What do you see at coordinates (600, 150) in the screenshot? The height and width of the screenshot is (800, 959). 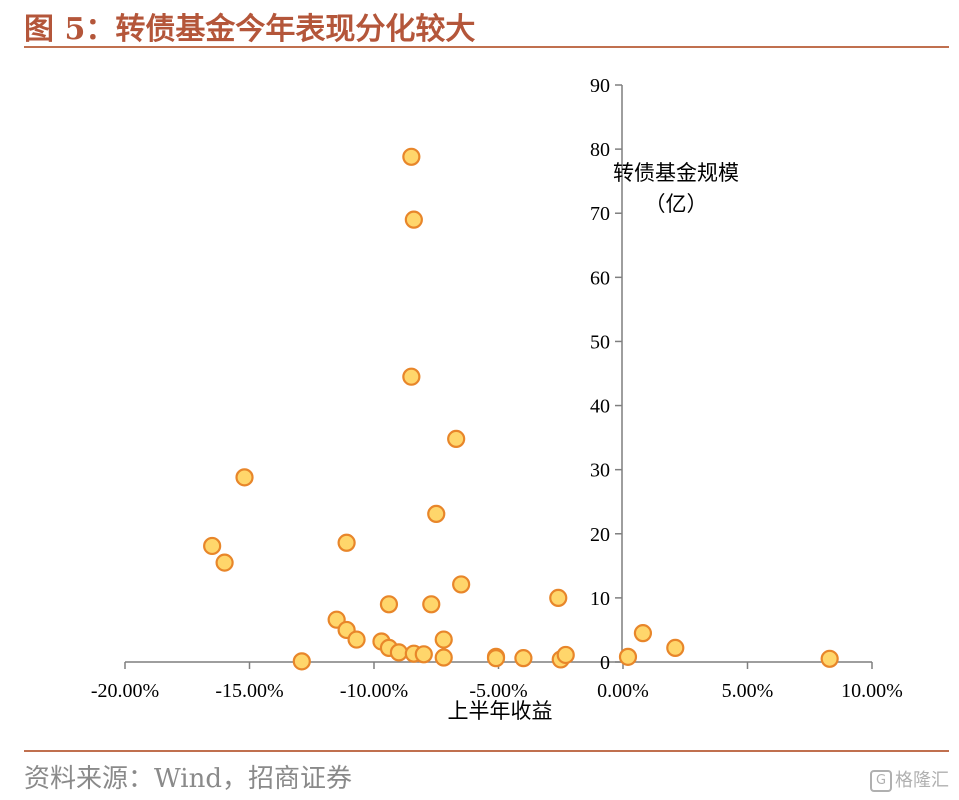 I see `y-tick-label: 80` at bounding box center [600, 150].